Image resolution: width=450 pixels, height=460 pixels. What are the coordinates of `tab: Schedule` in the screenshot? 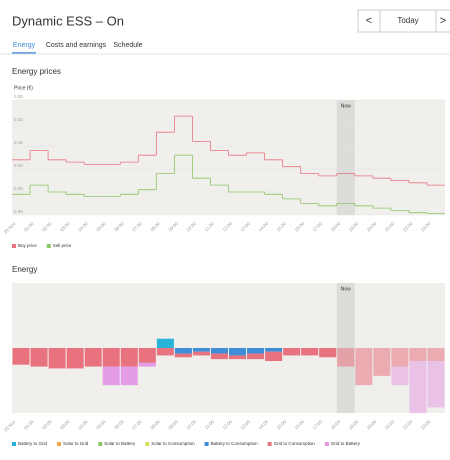 It's located at (127, 45).